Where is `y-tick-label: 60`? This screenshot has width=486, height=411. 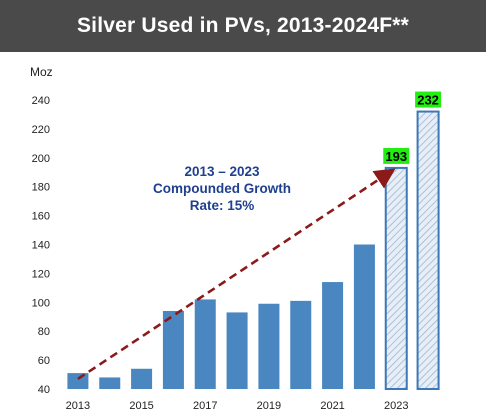 y-tick-label: 60 is located at coordinates (44, 361).